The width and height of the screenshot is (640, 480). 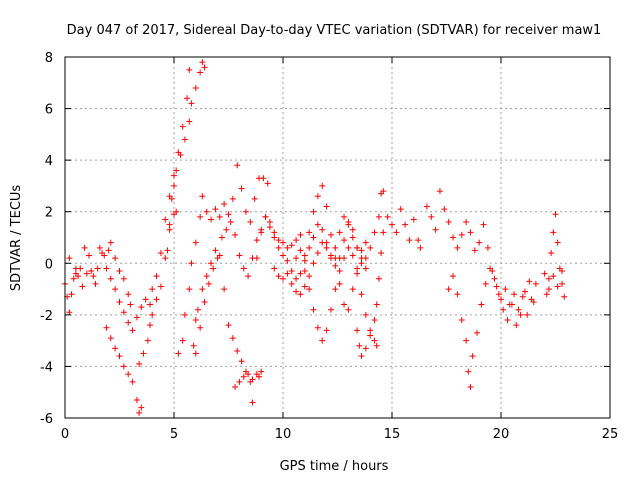 I want to click on series-arc-k, so click(x=320, y=255).